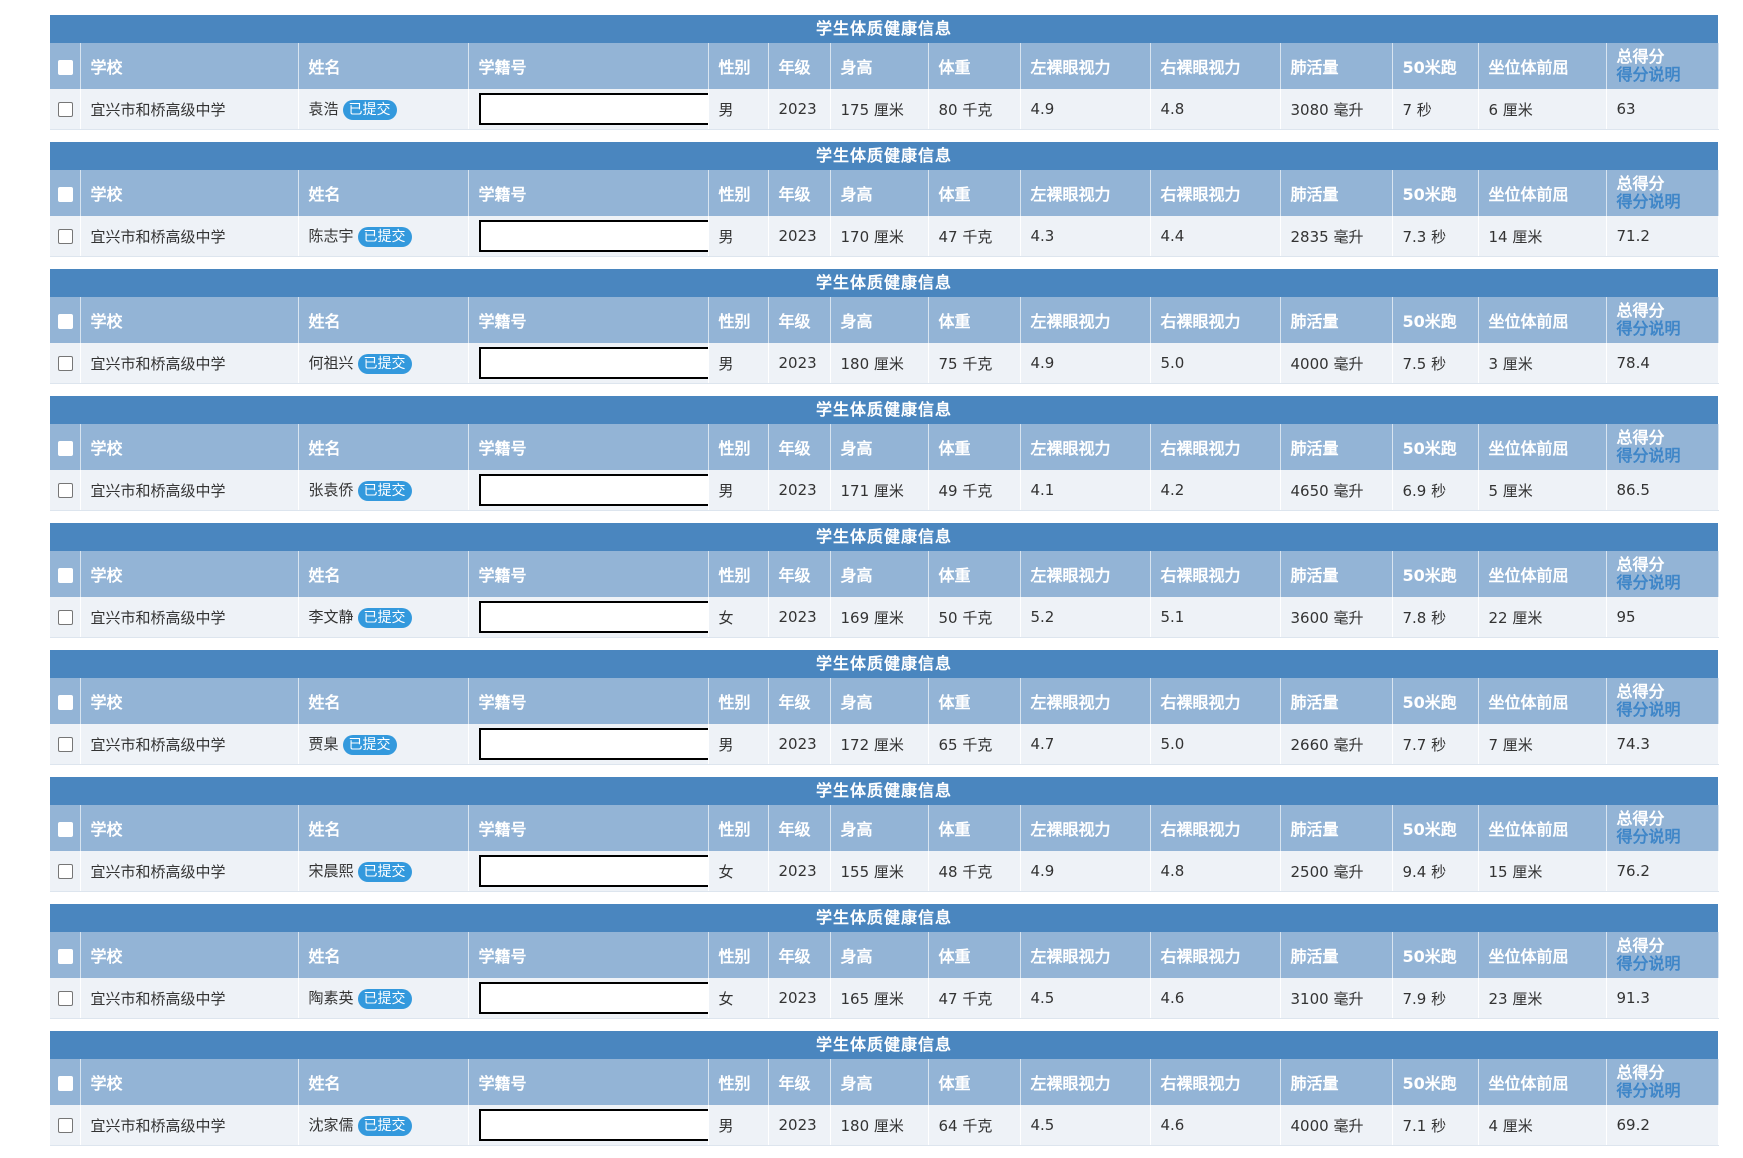 This screenshot has height=1158, width=1743. What do you see at coordinates (383, 998) in the screenshot?
I see `name-cell: 陶素英 已提交` at bounding box center [383, 998].